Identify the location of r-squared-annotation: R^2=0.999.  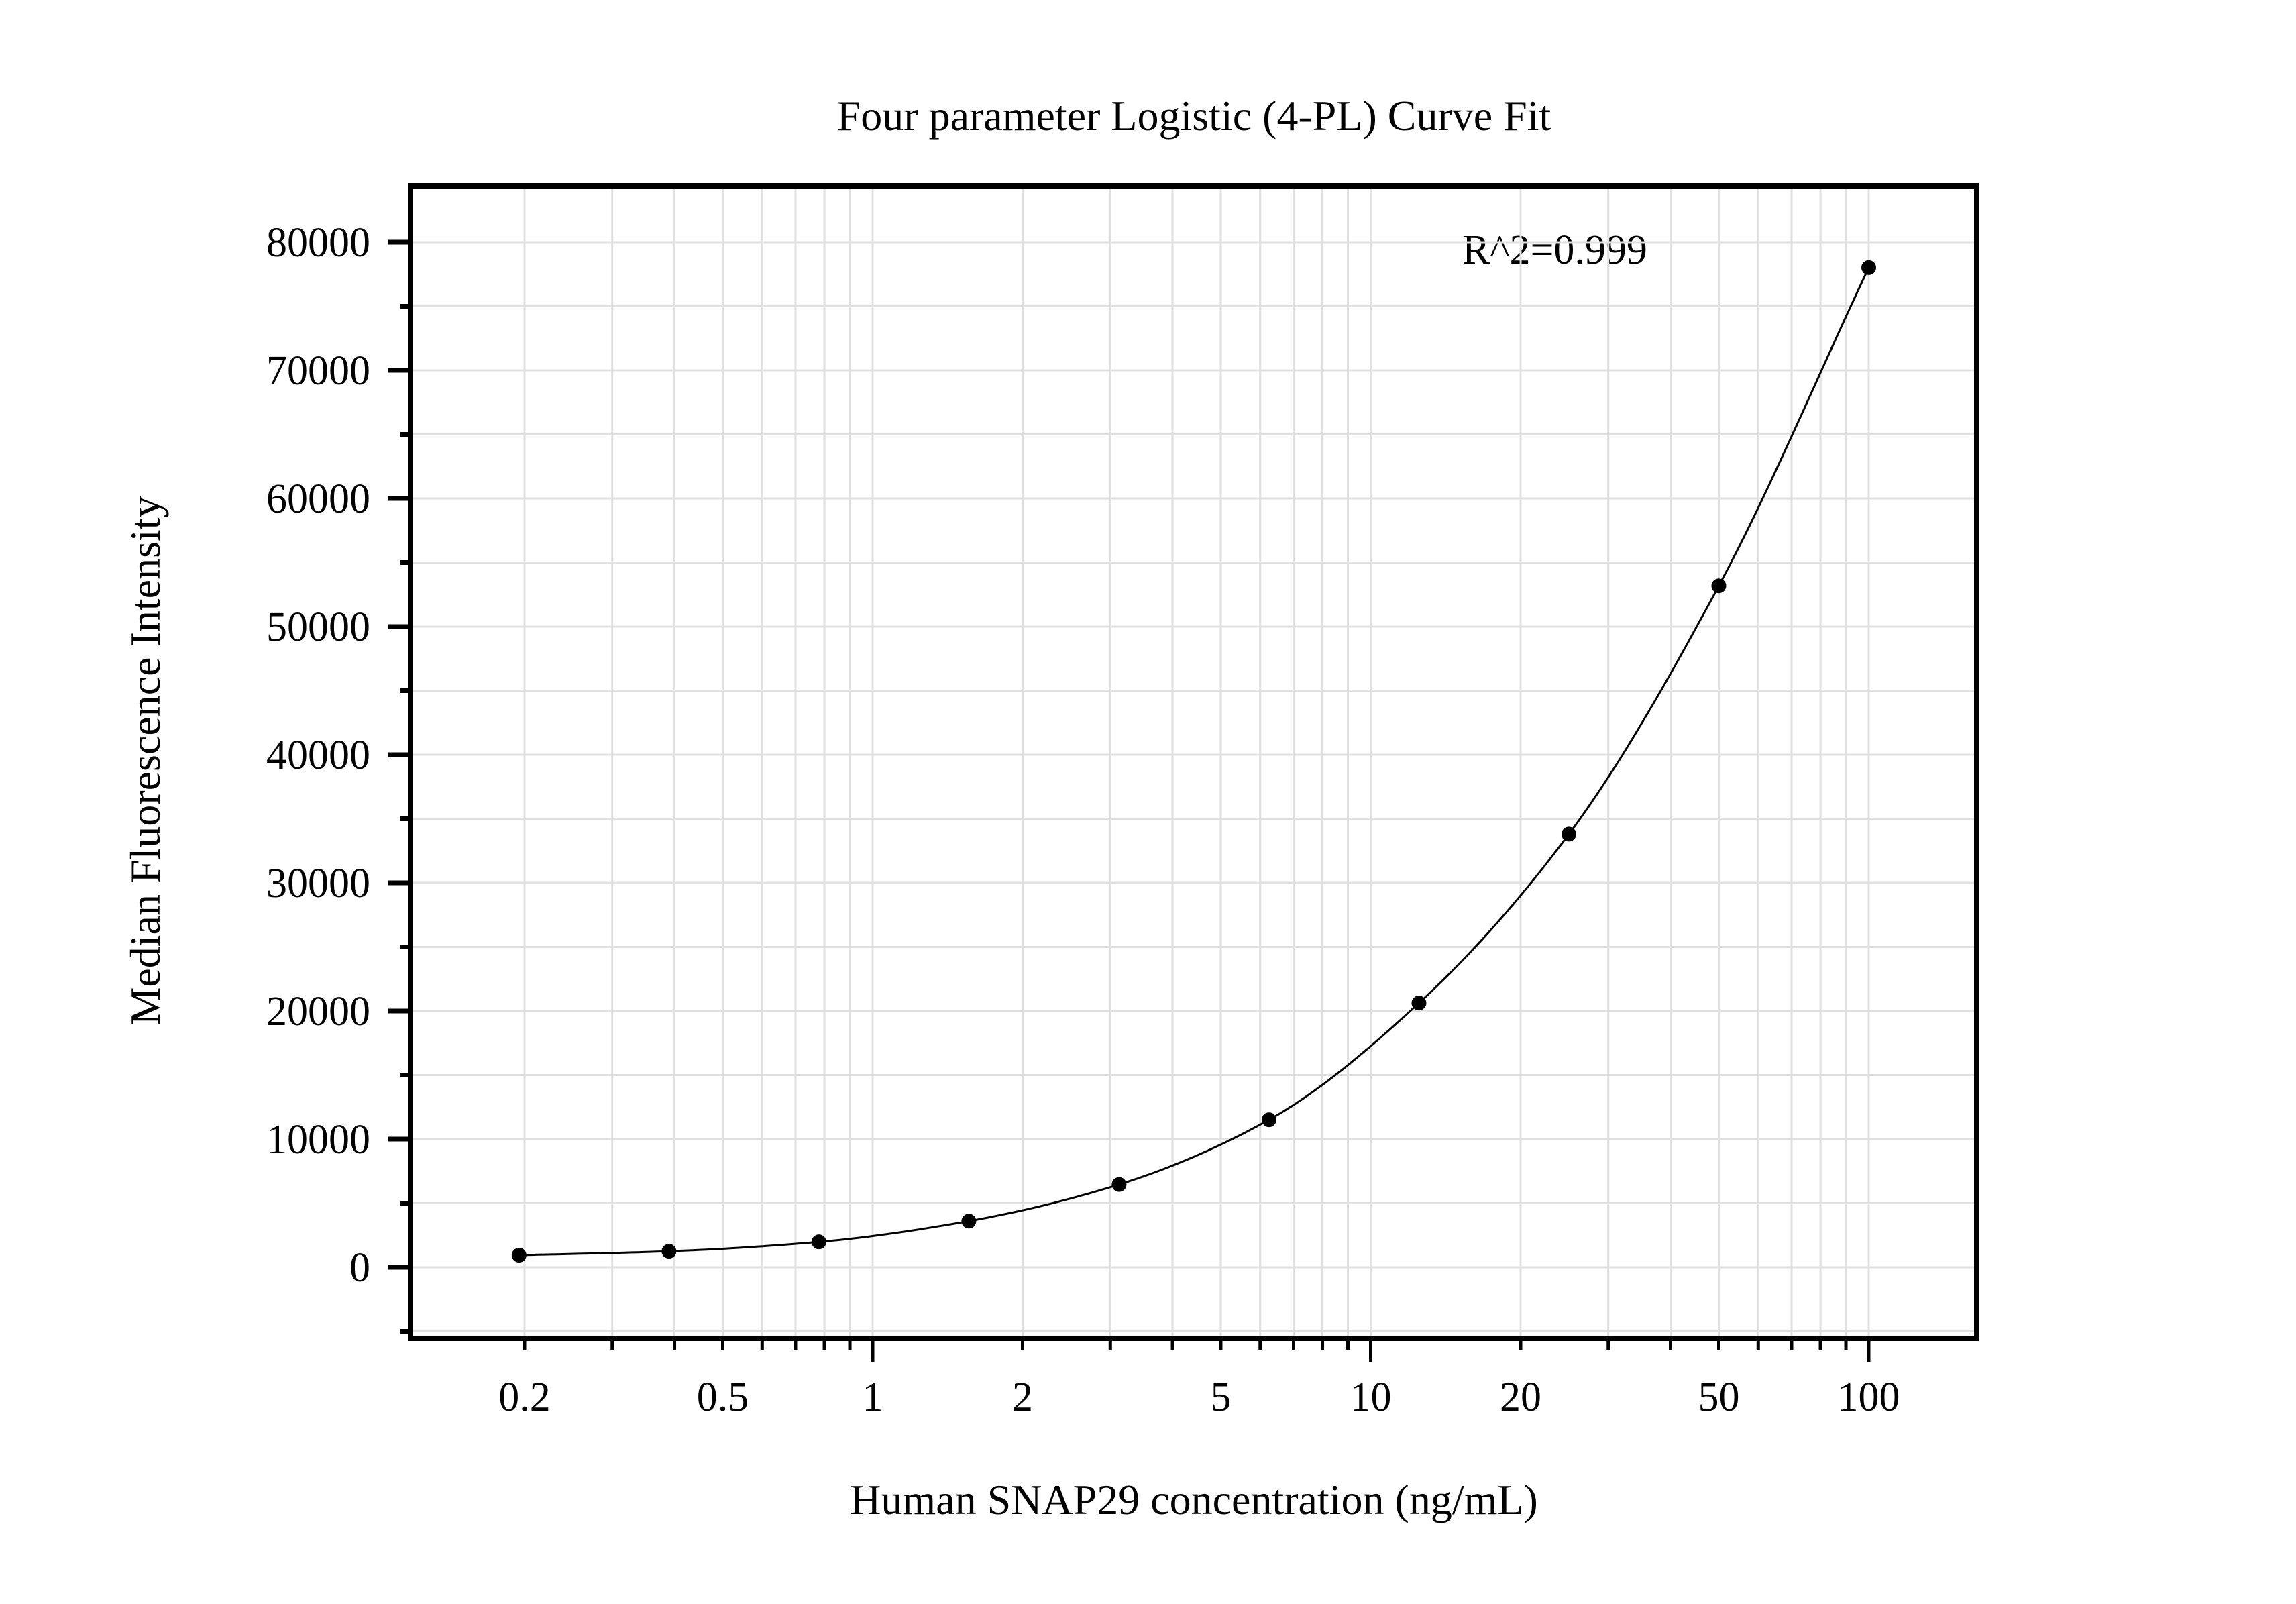
(1555, 250).